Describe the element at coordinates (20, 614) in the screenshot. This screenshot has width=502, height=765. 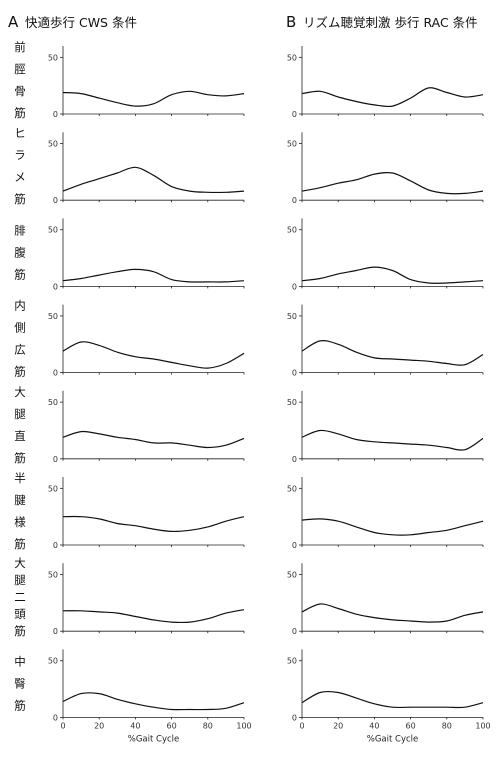
I see `muscle-label-char: 頭` at that location.